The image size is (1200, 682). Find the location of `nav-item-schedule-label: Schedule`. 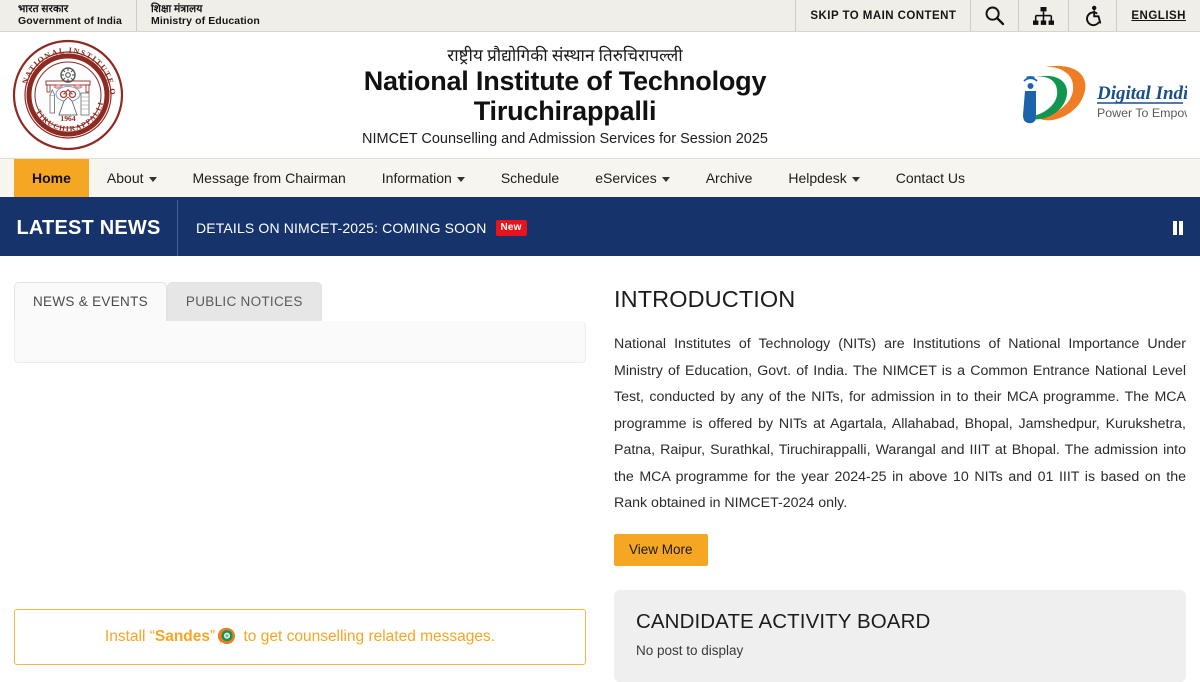

nav-item-schedule-label: Schedule is located at coordinates (530, 178).